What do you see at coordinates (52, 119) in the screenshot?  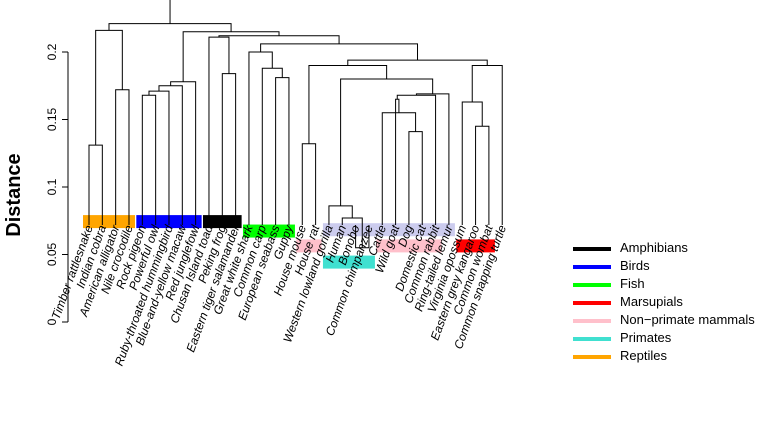 I see `y-tick-label: 0.15` at bounding box center [52, 119].